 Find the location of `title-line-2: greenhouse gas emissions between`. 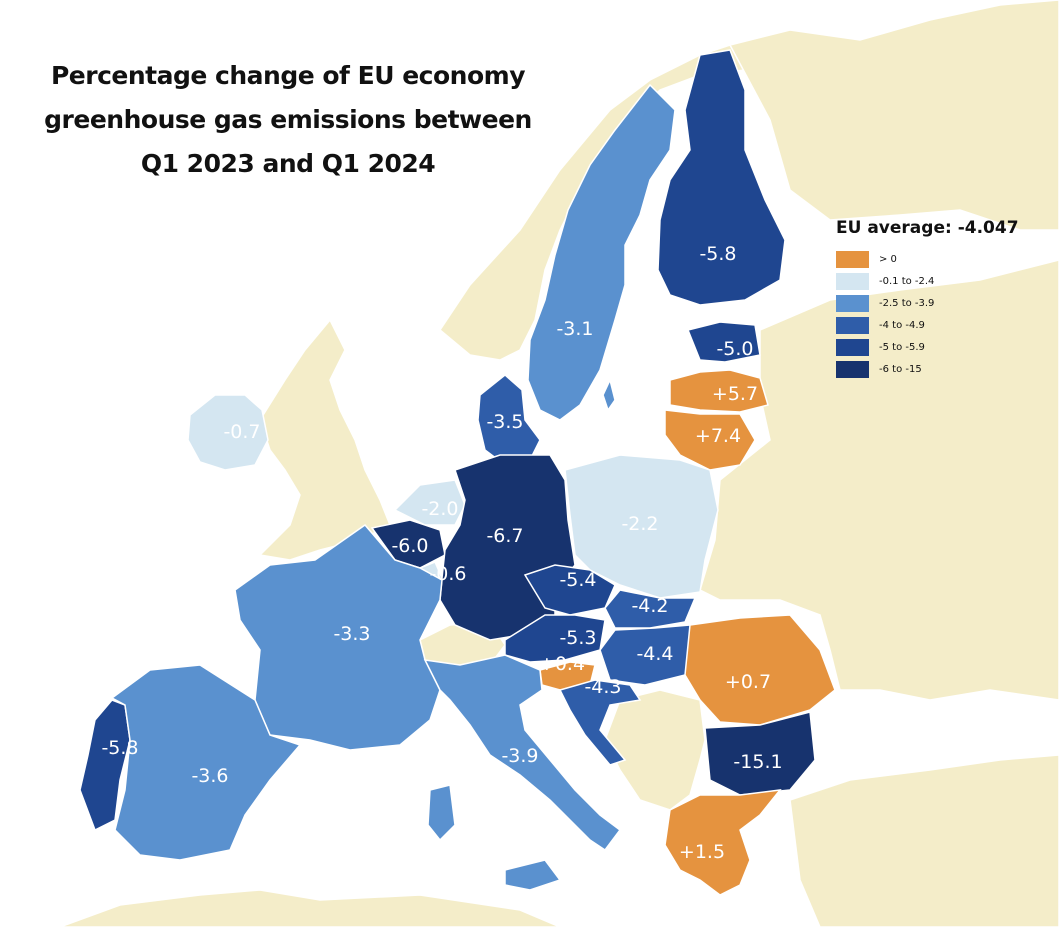

title-line-2: greenhouse gas emissions between is located at coordinates (288, 119).